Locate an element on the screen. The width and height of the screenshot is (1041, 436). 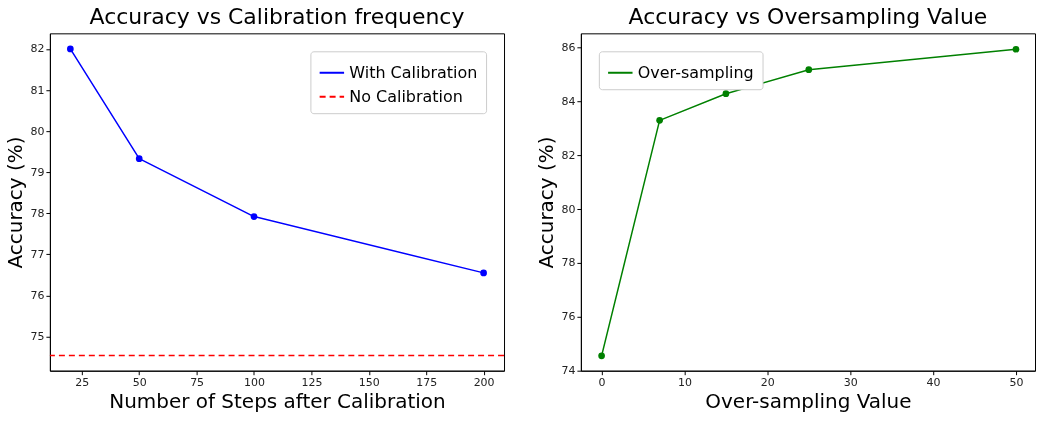
x-tick-label: 10 is located at coordinates (684, 383).